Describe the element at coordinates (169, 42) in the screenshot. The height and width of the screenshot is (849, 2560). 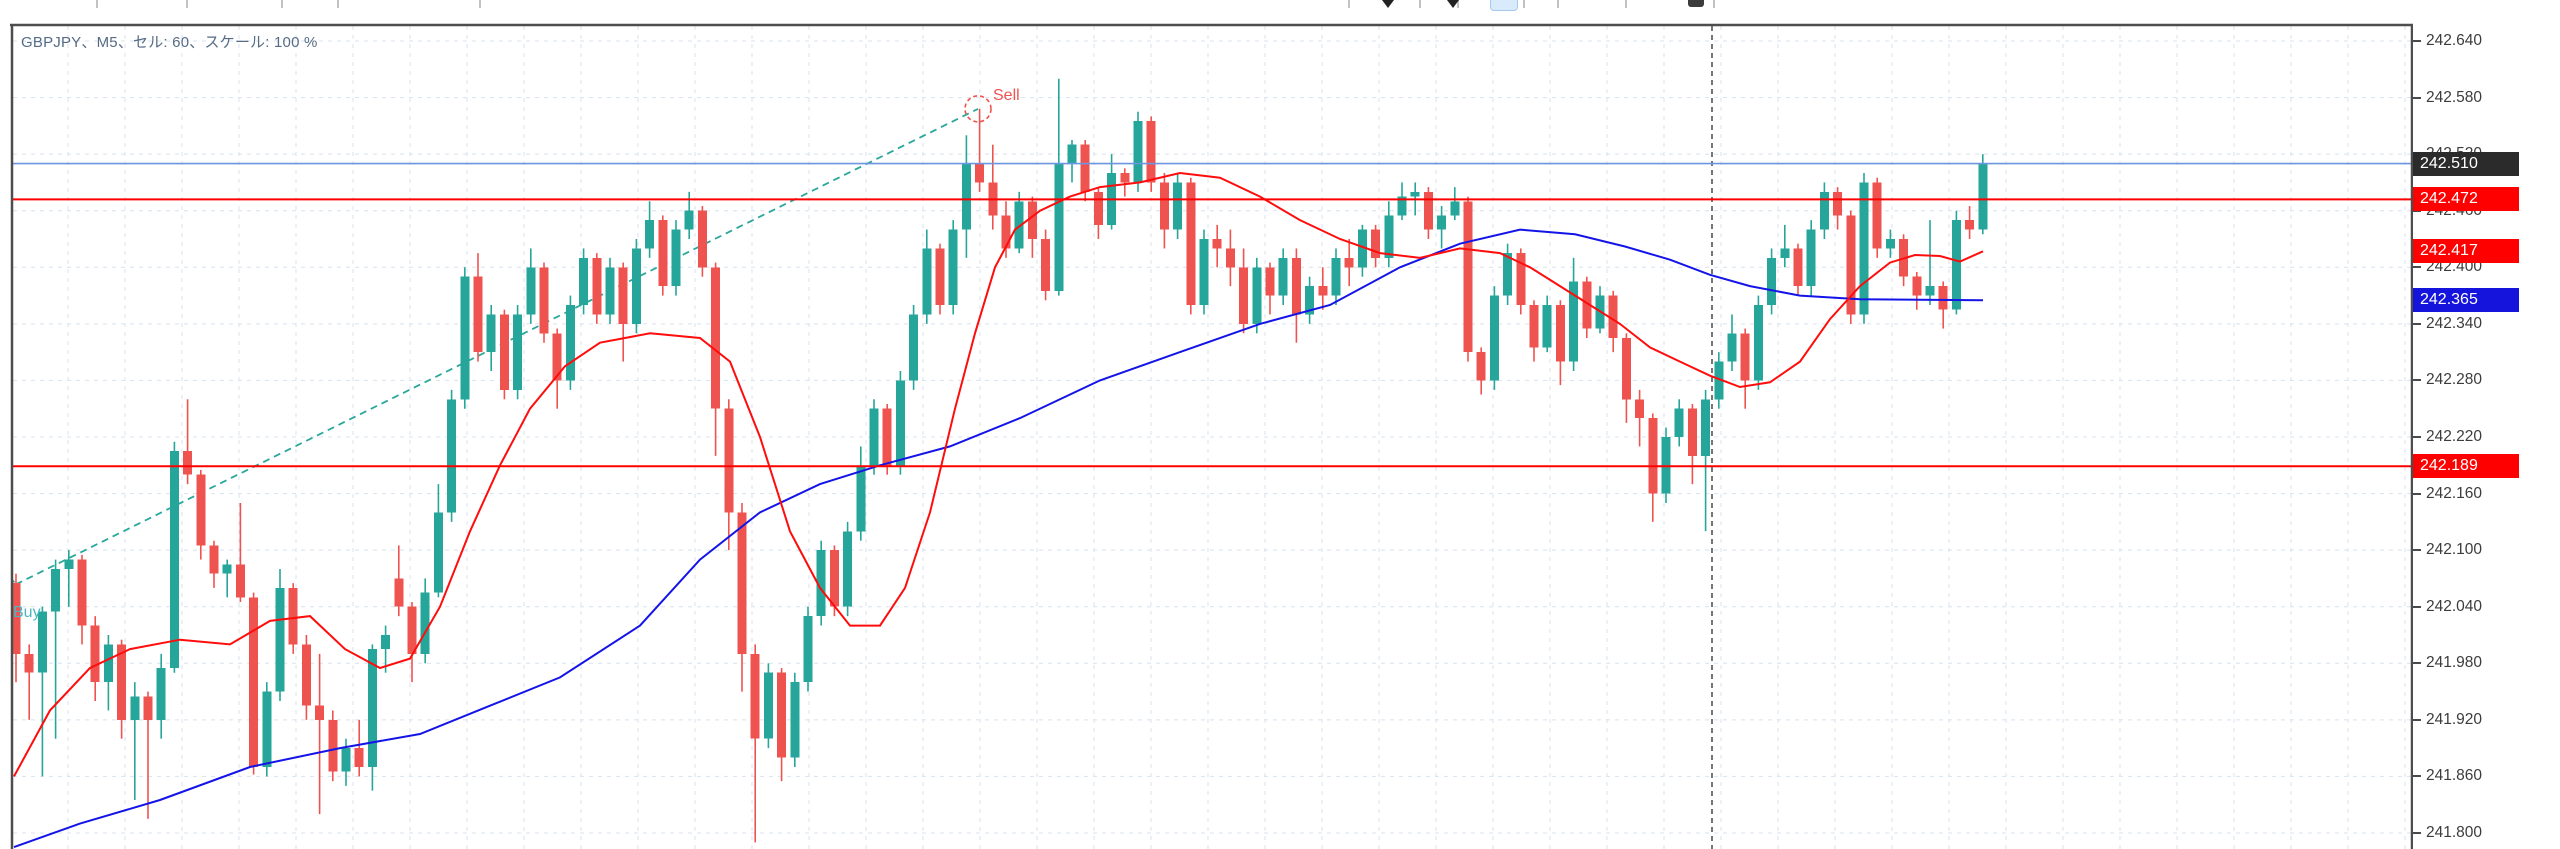
I see `symbol-info-label: GBPJPY、M5、セル: 60、スケール: 100 %` at that location.